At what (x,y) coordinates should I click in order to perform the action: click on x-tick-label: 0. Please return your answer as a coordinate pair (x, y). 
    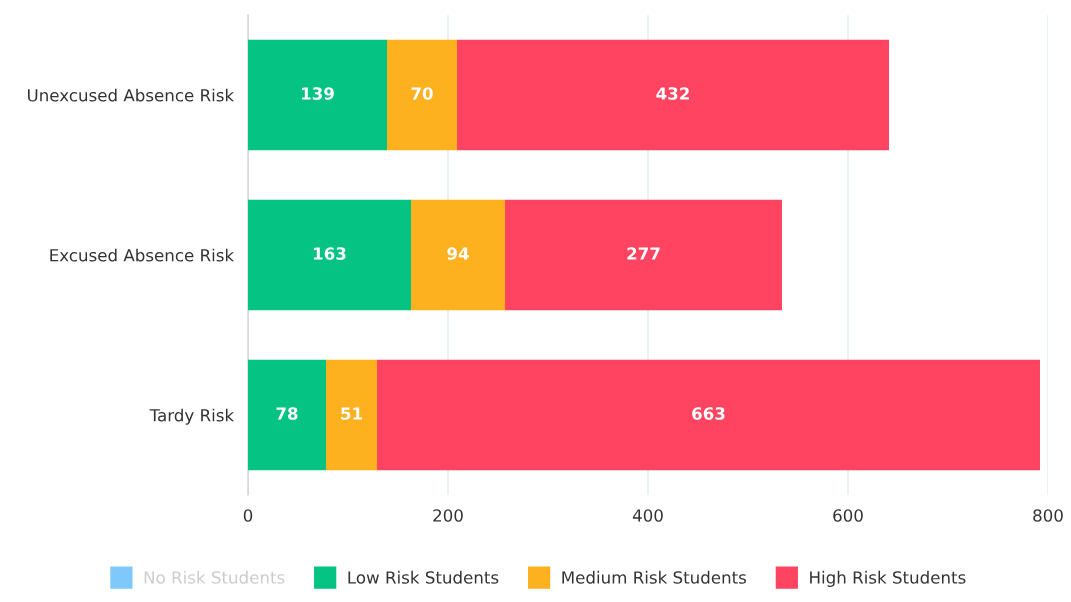
    Looking at the image, I should click on (248, 515).